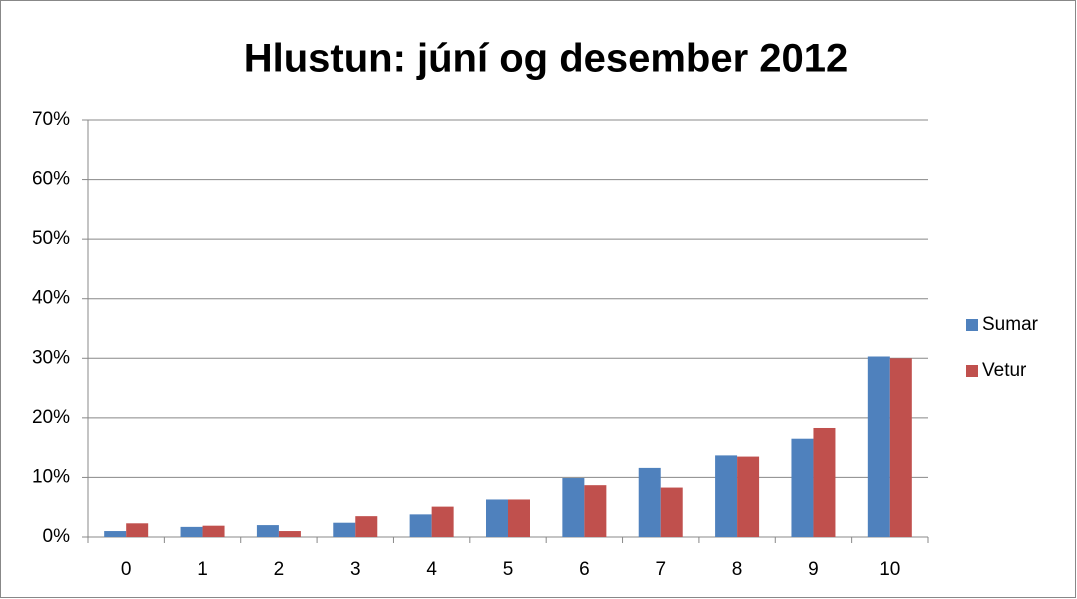  Describe the element at coordinates (202, 569) in the screenshot. I see `x-tick-label: 1` at that location.